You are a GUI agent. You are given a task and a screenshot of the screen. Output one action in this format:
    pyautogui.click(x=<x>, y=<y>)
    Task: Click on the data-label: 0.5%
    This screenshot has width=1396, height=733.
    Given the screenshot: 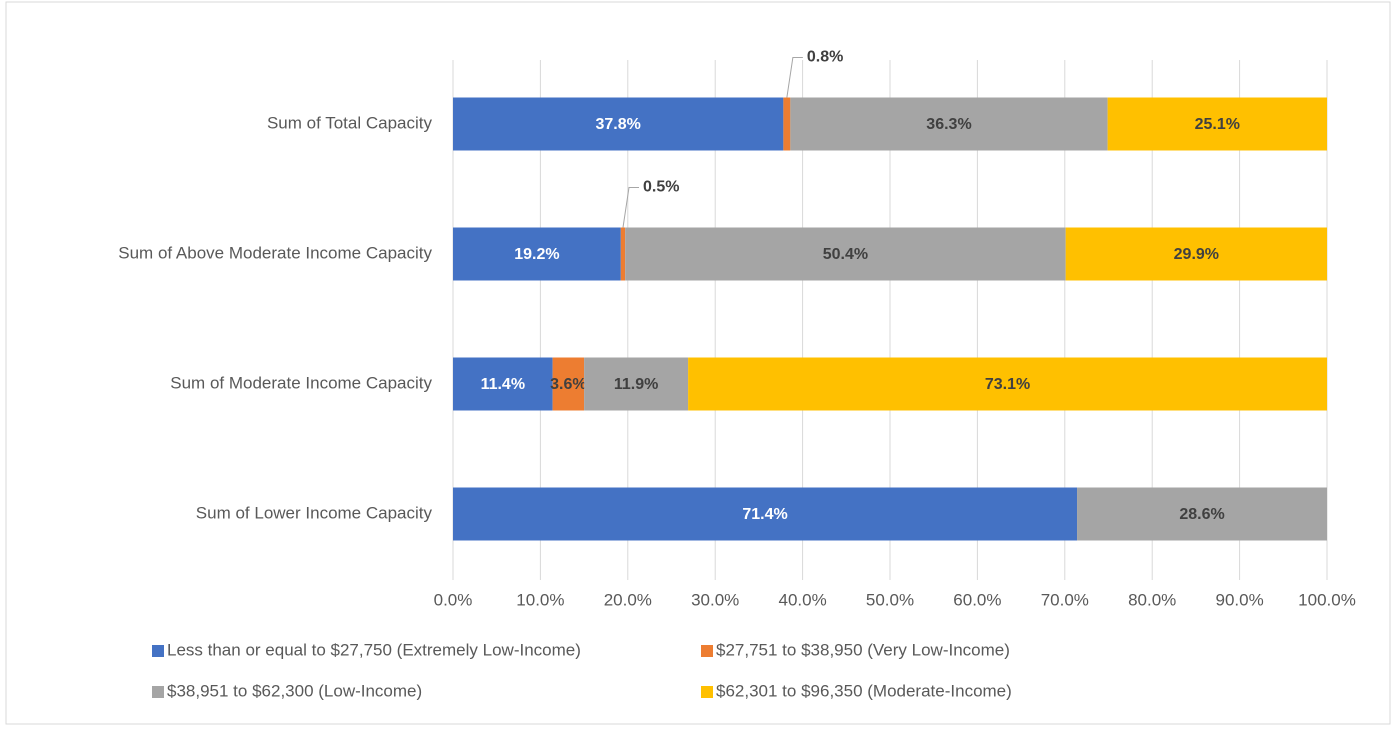 What is the action you would take?
    pyautogui.click(x=661, y=187)
    